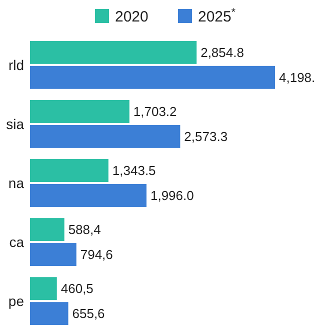 The width and height of the screenshot is (336, 336). I want to click on y-tick-label: pe, so click(16, 300).